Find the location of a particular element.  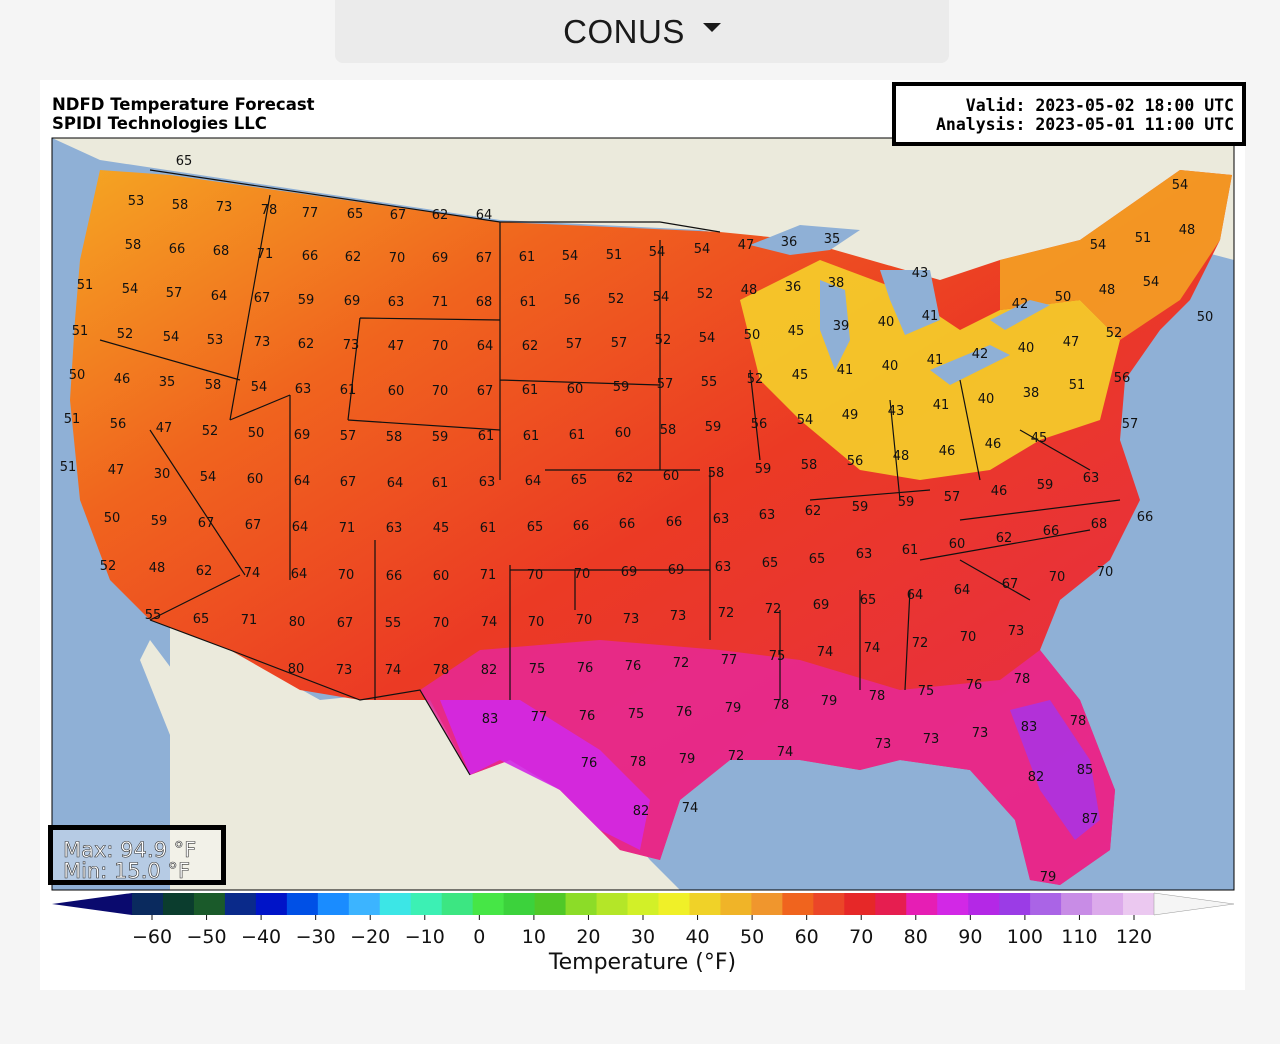

colorbar-tick-label: −20 is located at coordinates (370, 937).